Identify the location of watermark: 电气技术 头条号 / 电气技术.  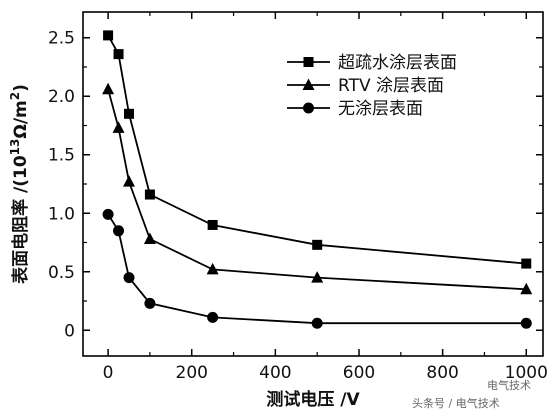
(471, 394).